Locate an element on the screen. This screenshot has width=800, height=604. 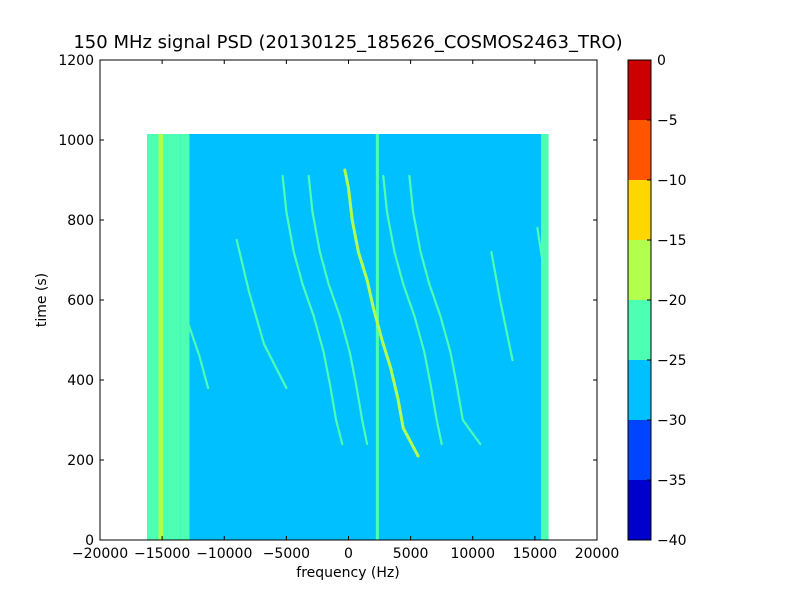
colorbar-tick-label: −10 is located at coordinates (672, 181).